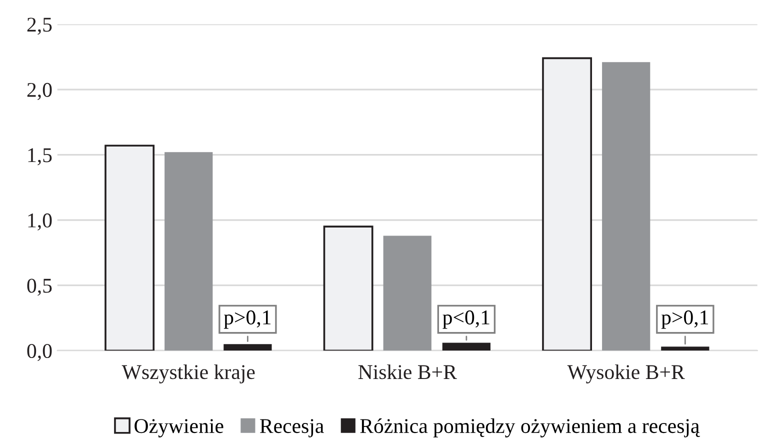 This screenshot has width=765, height=441. I want to click on y-tick-label: 0,5, so click(39, 287).